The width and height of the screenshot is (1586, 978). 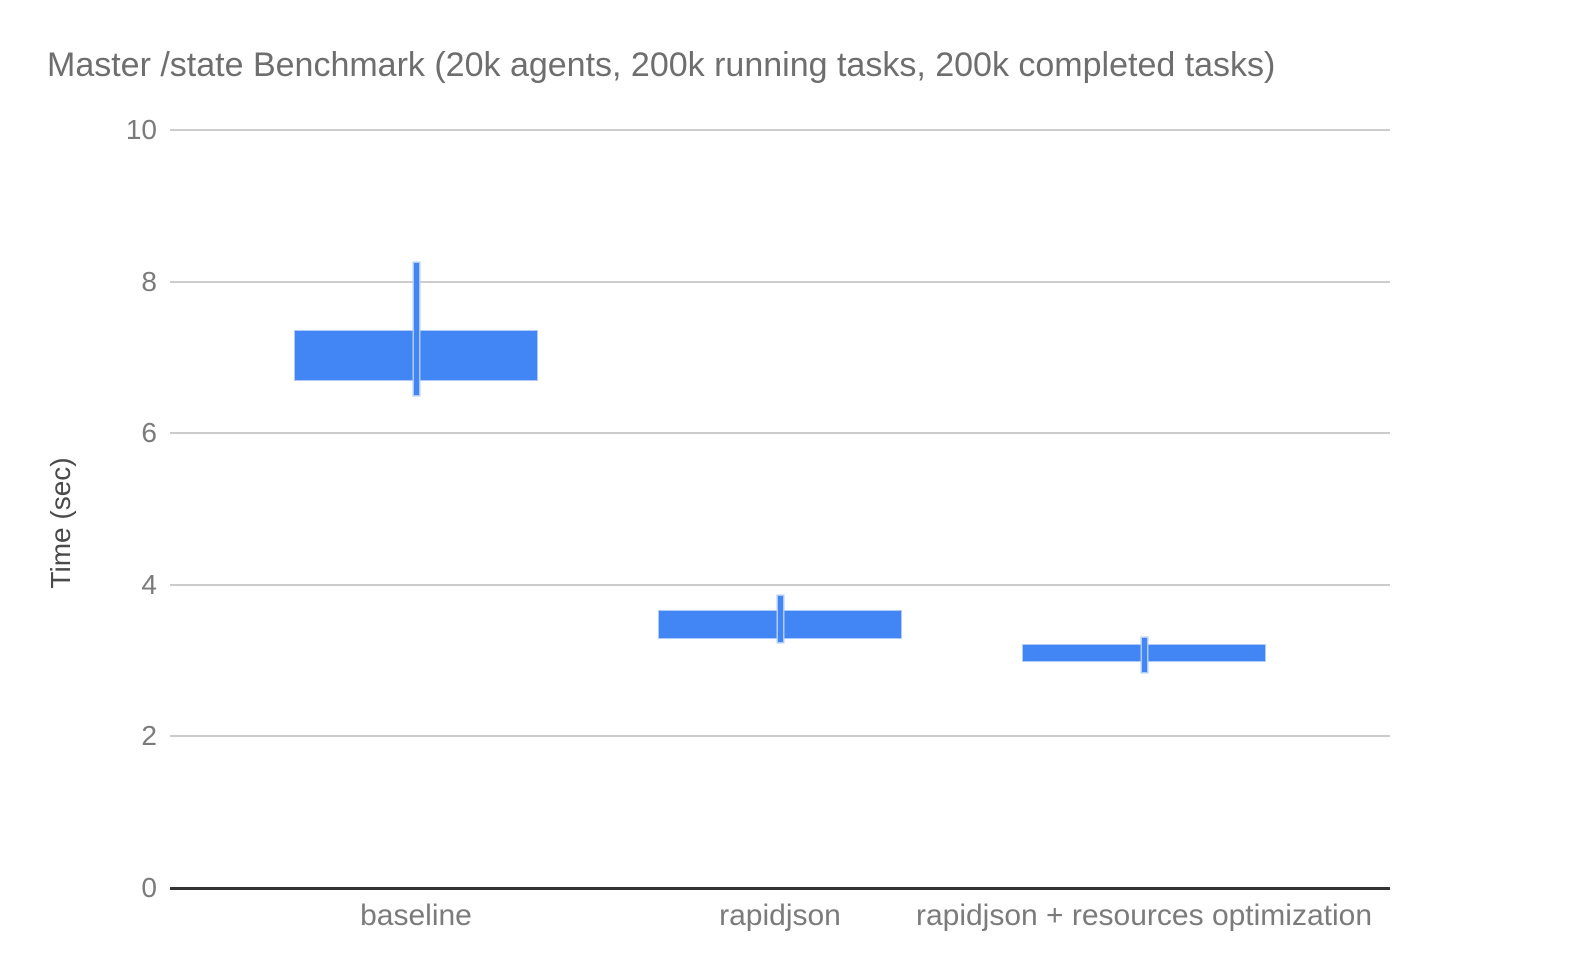 What do you see at coordinates (149, 584) in the screenshot?
I see `y-tick-label: 4` at bounding box center [149, 584].